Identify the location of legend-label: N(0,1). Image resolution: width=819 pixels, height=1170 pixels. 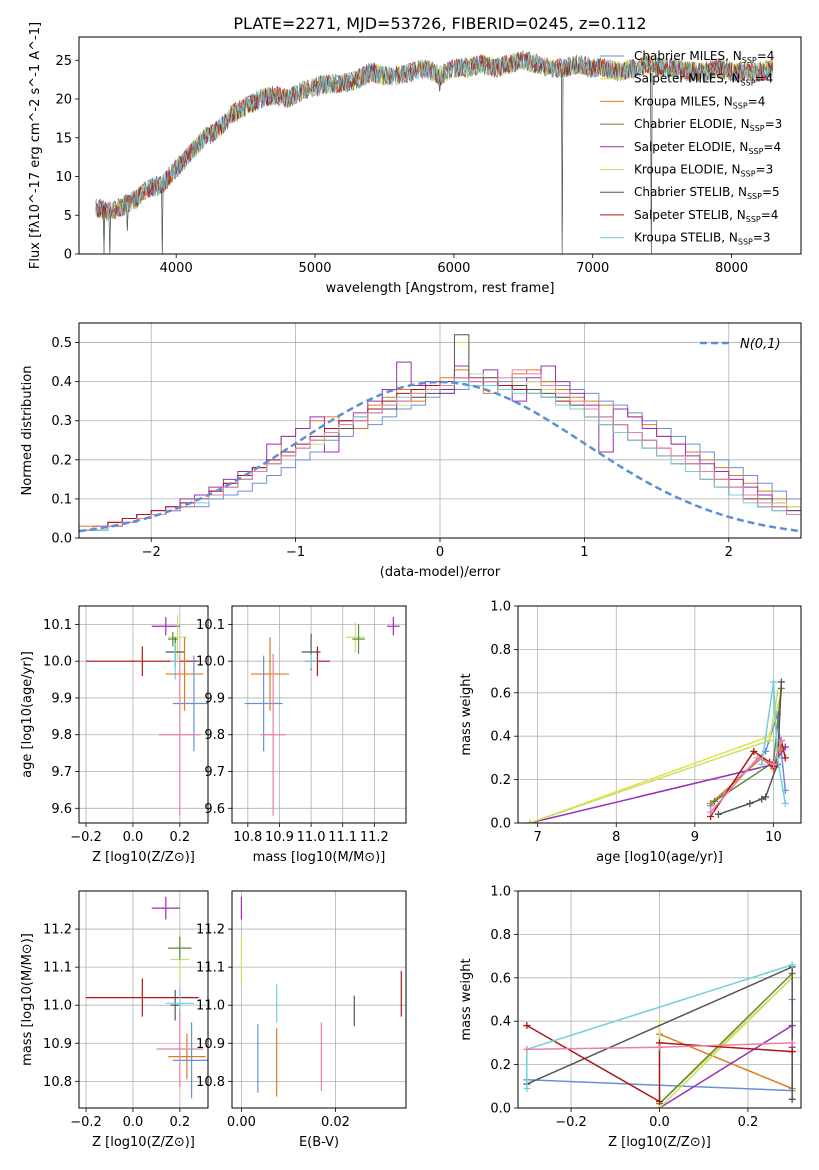
(760, 344).